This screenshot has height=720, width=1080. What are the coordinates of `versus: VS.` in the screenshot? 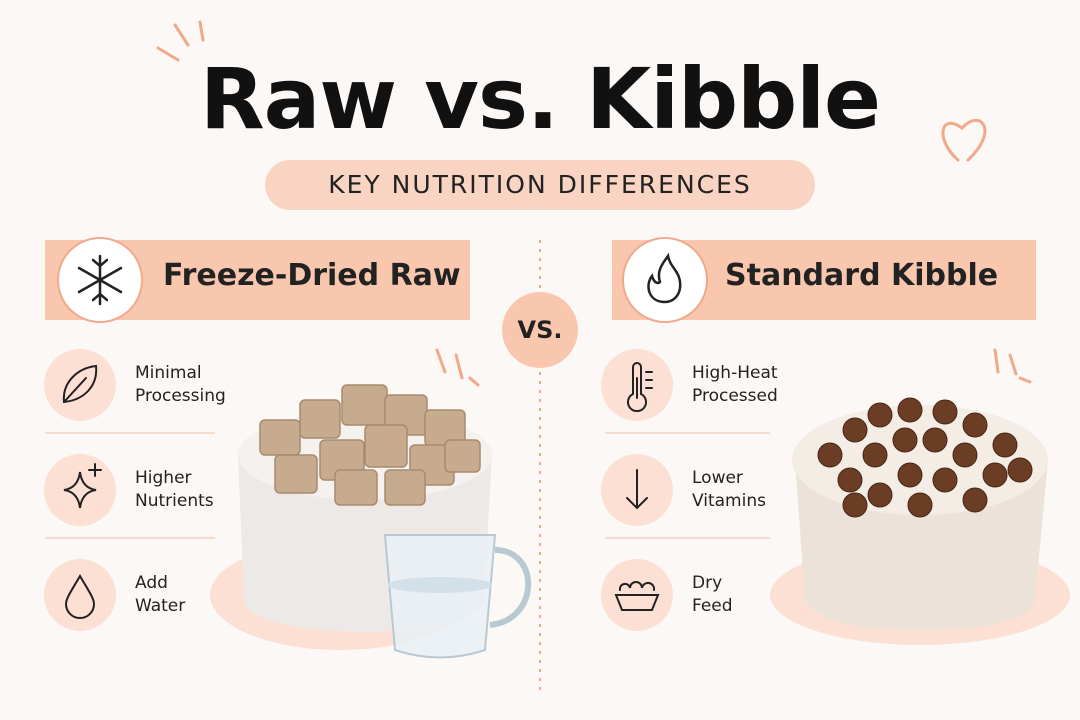 It's located at (540, 330).